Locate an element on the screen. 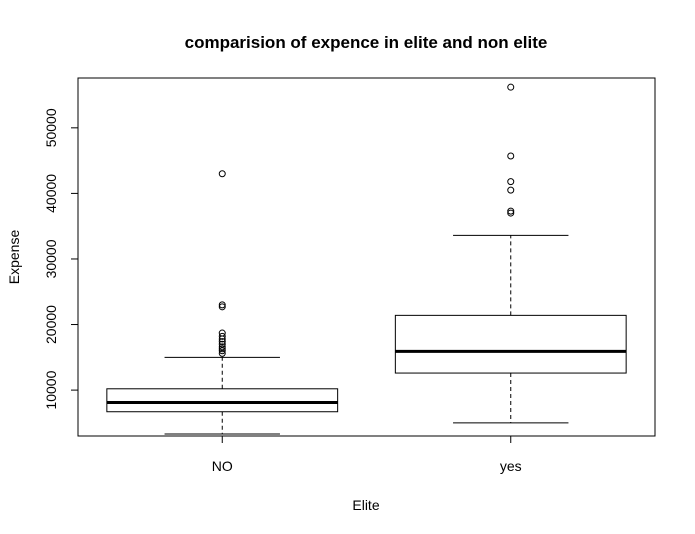 The width and height of the screenshot is (695, 534). y-tick-label: 40000 is located at coordinates (51, 193).